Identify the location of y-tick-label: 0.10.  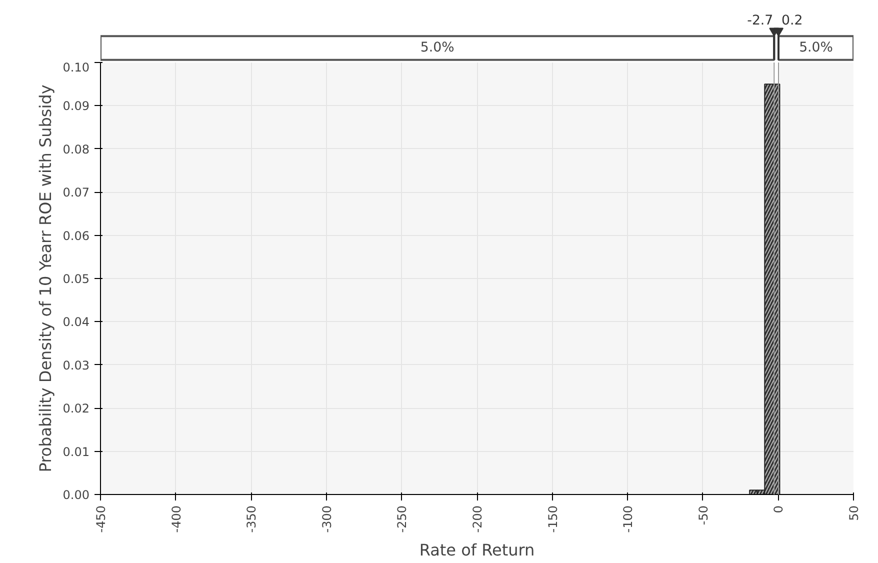
(76, 67).